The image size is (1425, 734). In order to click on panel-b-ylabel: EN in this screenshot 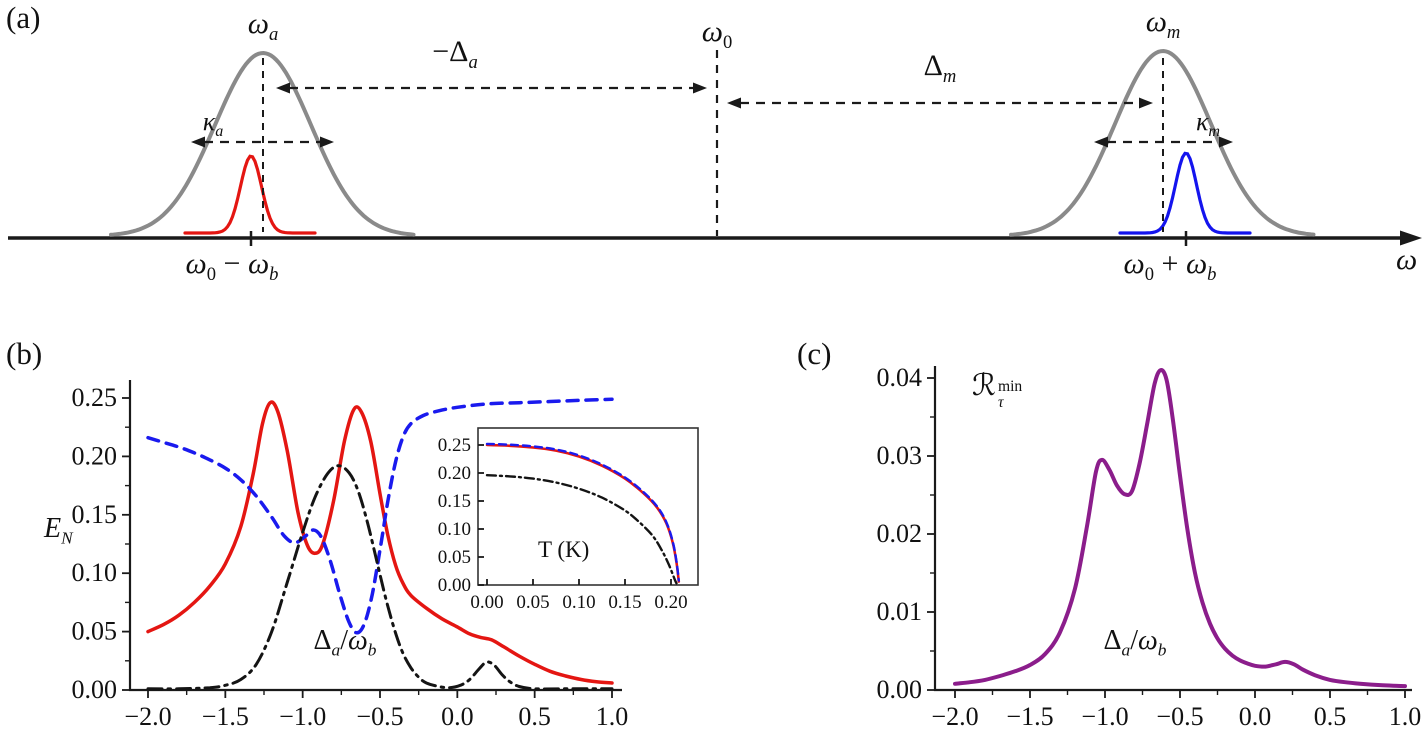, I will do `click(58, 530)`.